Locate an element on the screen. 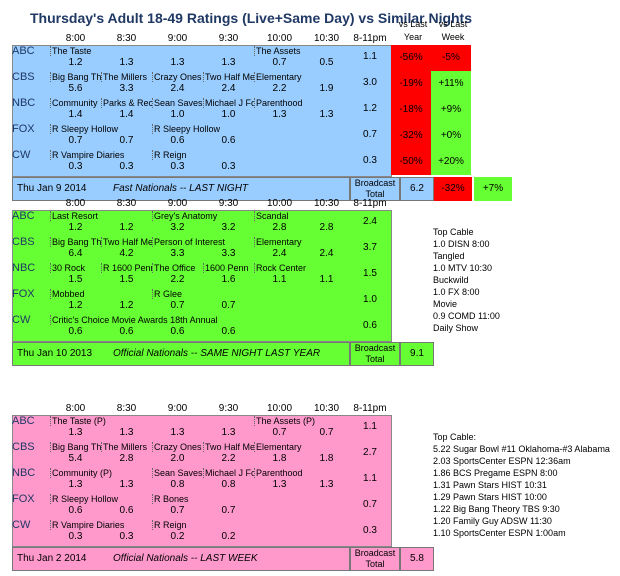 This screenshot has height=576, width=620. show-title: Parenthood is located at coordinates (305, 103).